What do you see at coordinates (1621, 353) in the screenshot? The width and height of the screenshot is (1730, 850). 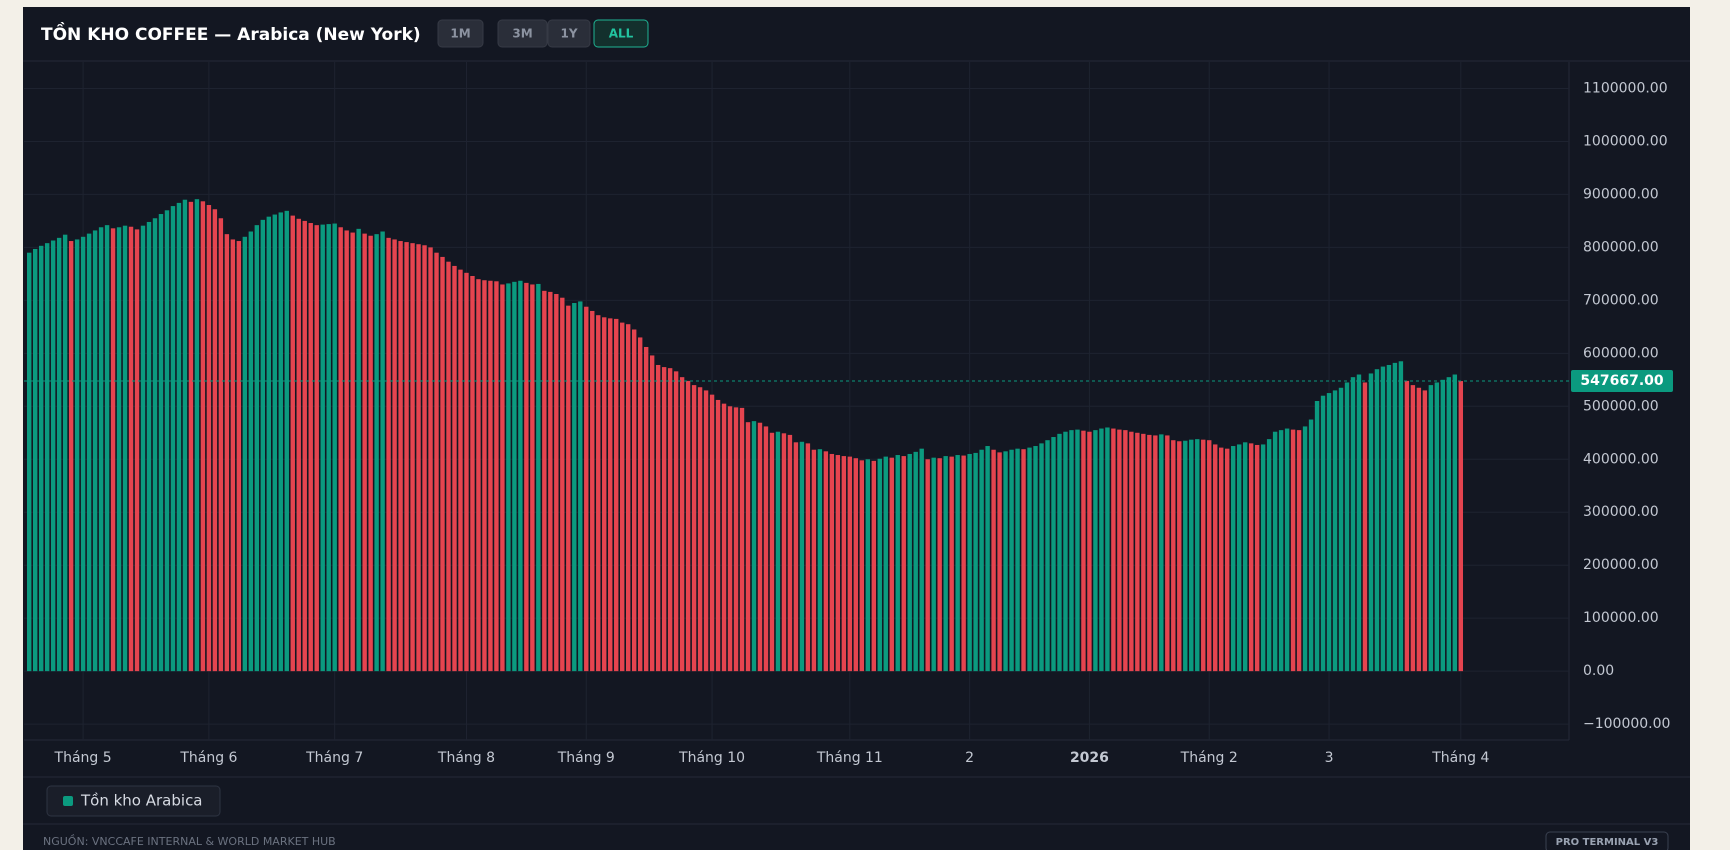 I see `y-tick-label: 600000.00` at bounding box center [1621, 353].